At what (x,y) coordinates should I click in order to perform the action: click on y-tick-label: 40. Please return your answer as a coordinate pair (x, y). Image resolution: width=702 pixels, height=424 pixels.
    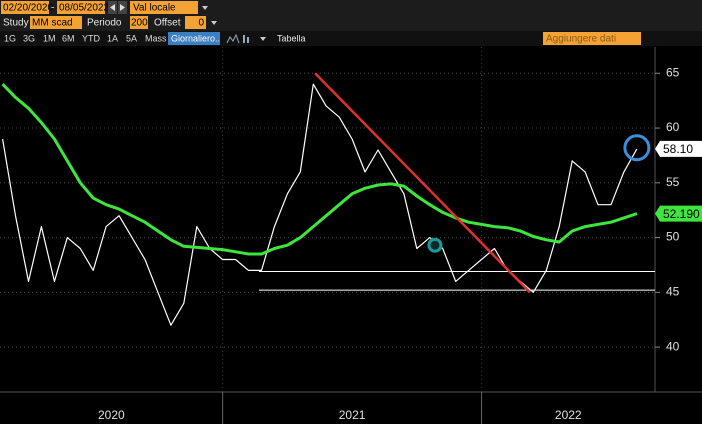
    Looking at the image, I should click on (673, 346).